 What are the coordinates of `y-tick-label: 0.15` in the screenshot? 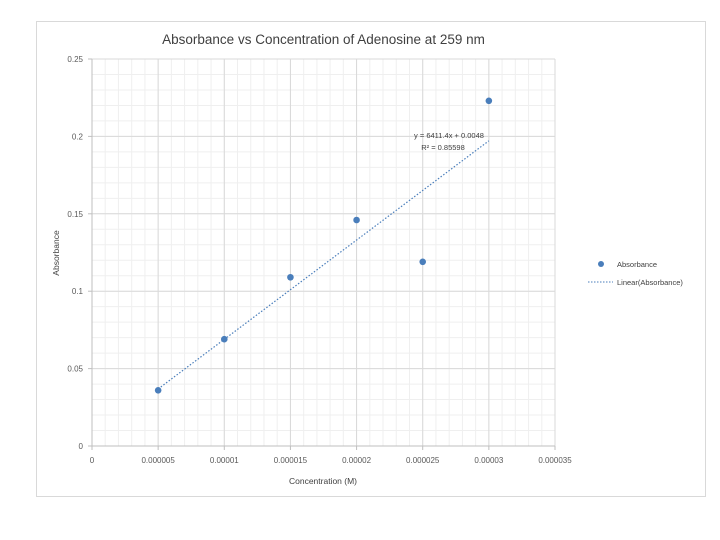 It's located at (75, 214).